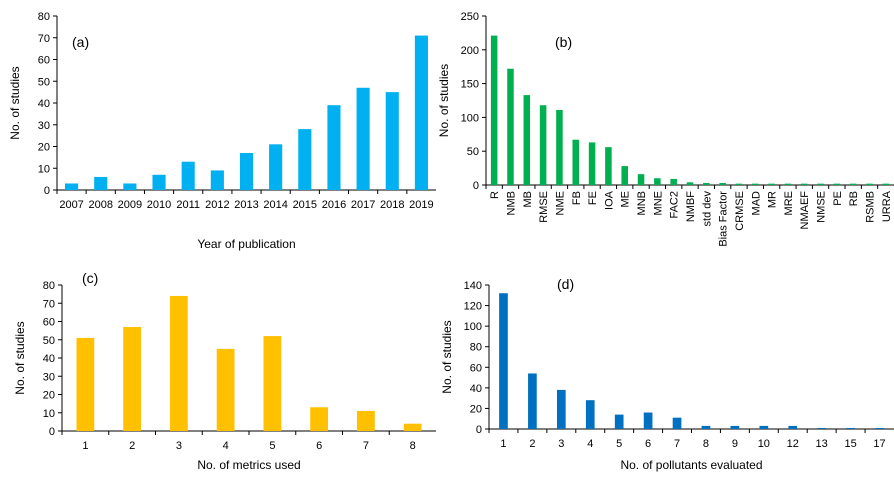 The image size is (894, 478). I want to click on x-tick-label: std dev, so click(707, 209).